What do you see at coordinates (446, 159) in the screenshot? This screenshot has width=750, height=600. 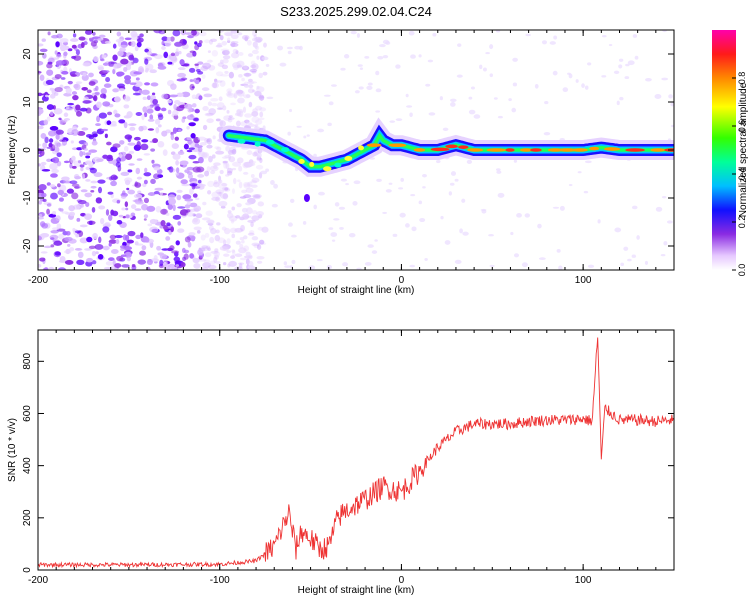 I see `spectrogram-ridge` at bounding box center [446, 159].